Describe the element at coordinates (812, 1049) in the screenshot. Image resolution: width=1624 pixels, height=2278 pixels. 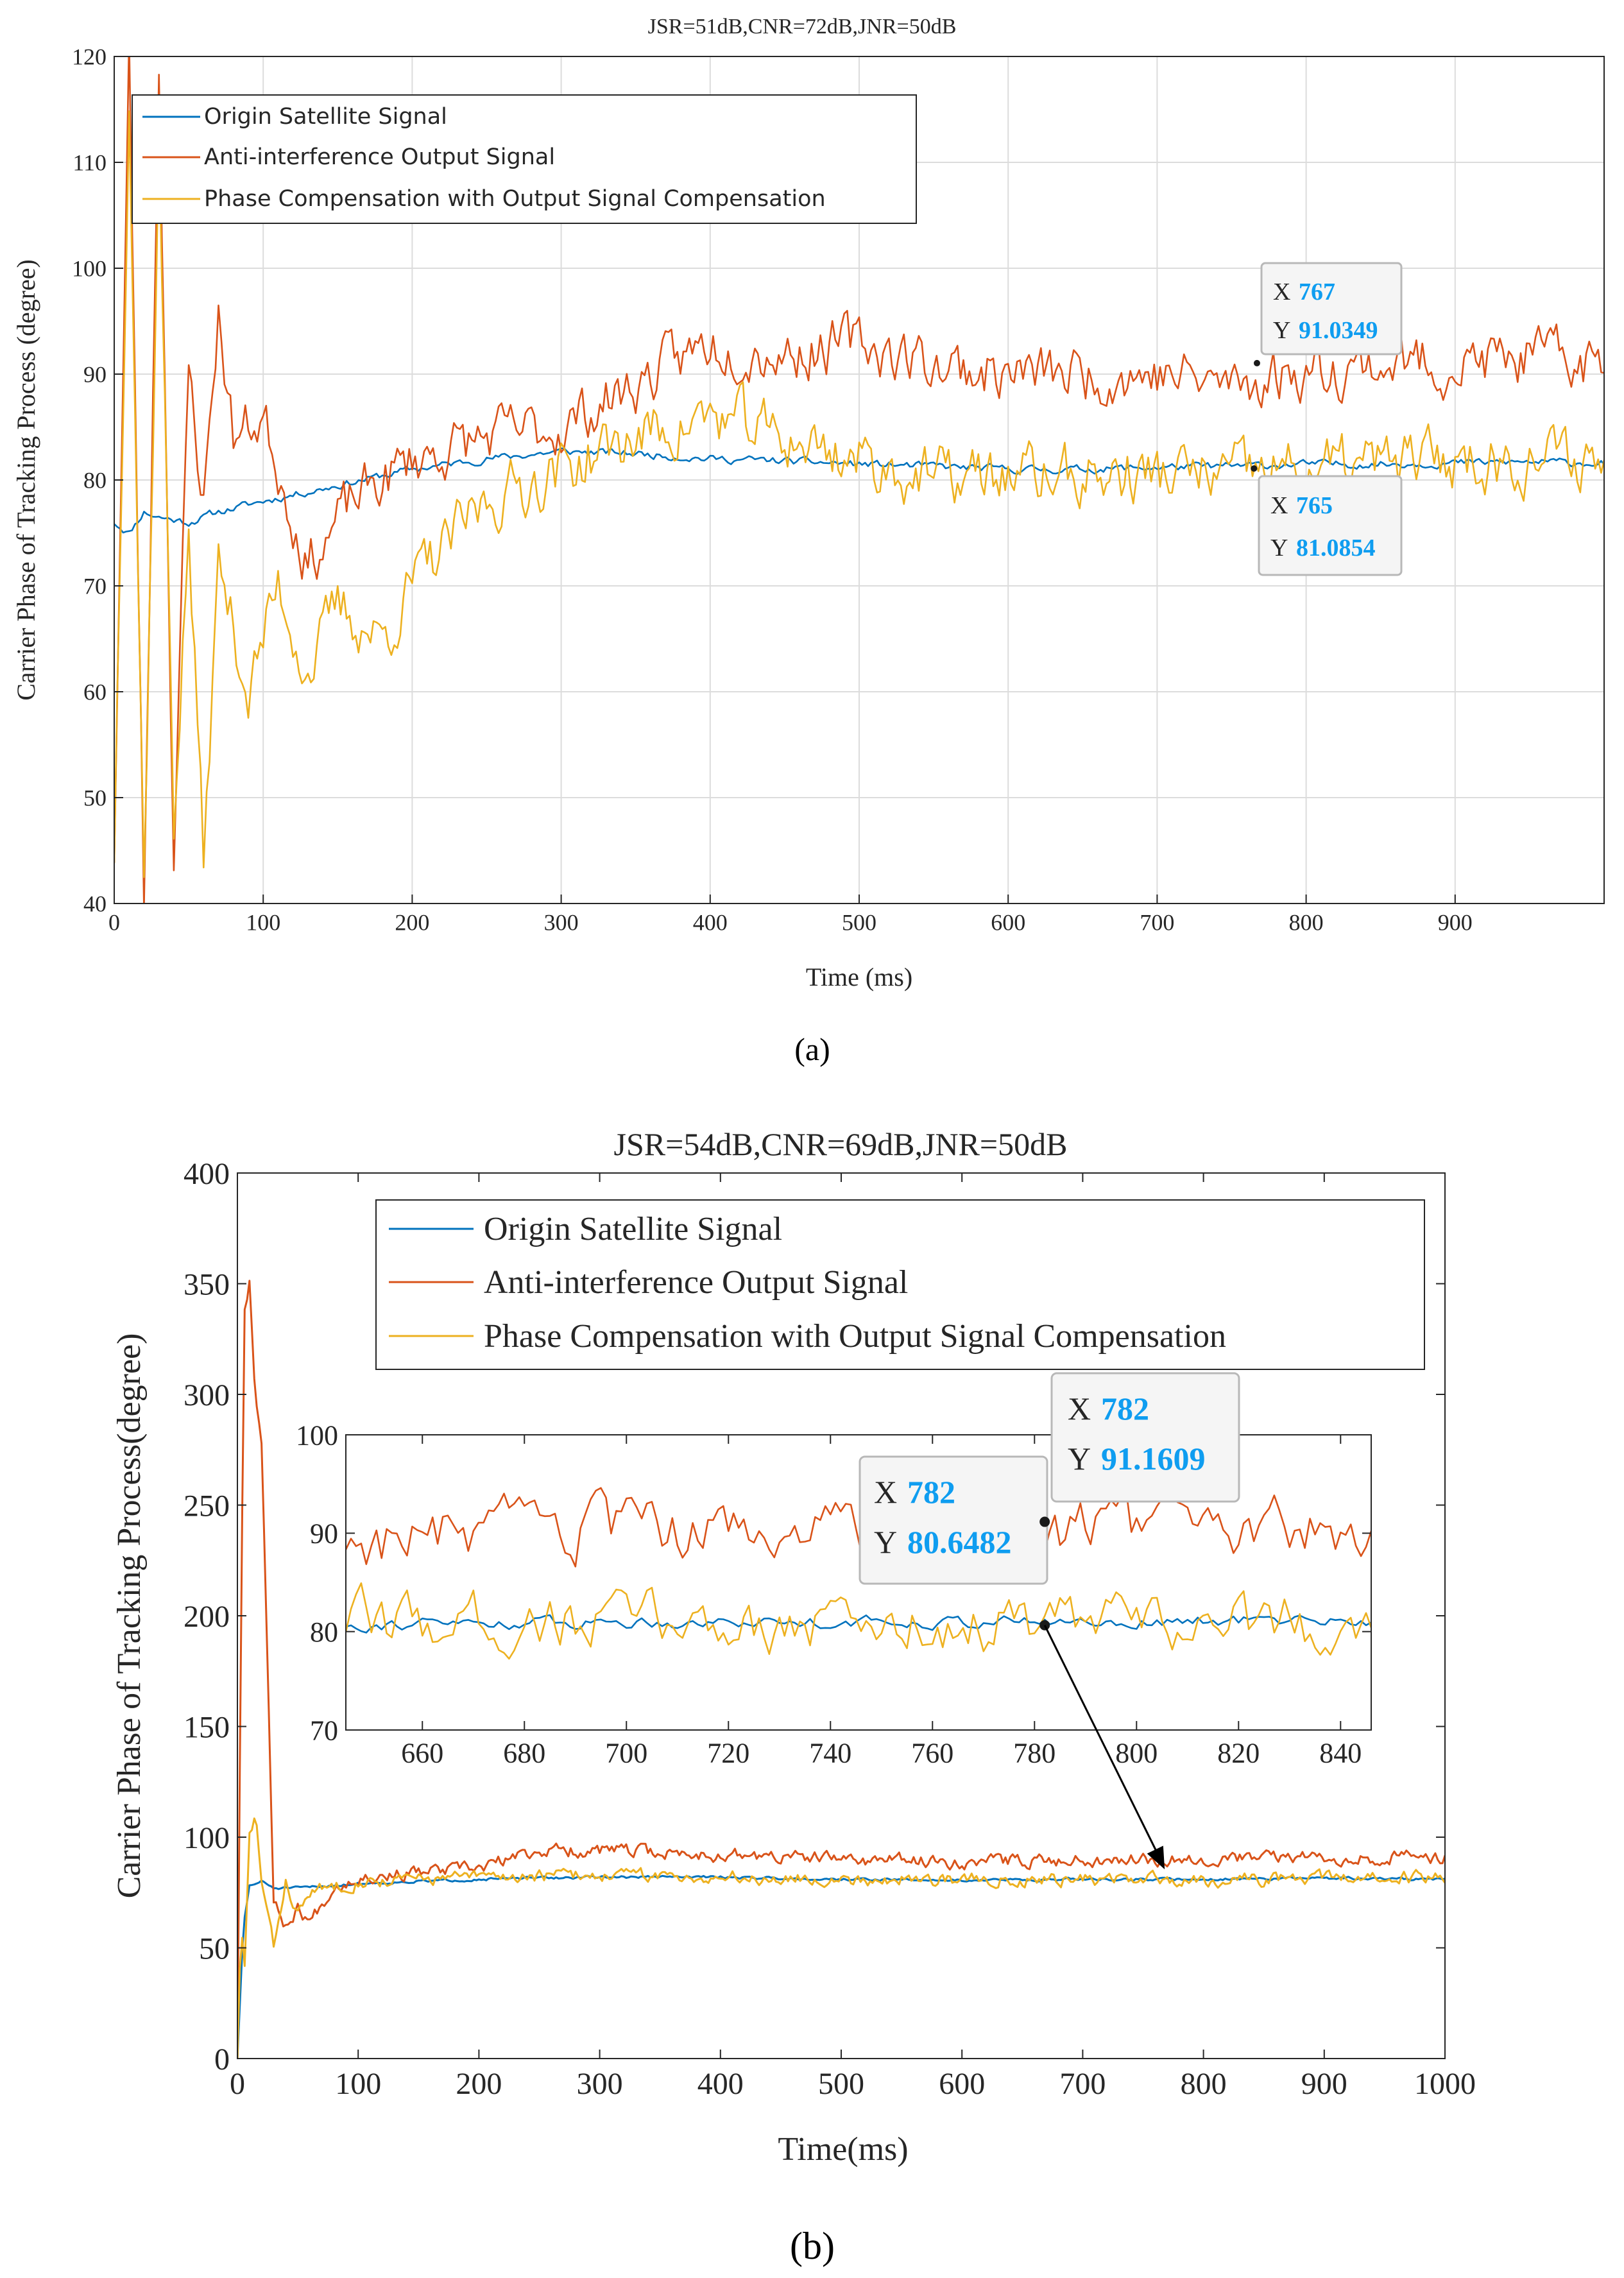
I see `panel-a-caption: (a)` at that location.